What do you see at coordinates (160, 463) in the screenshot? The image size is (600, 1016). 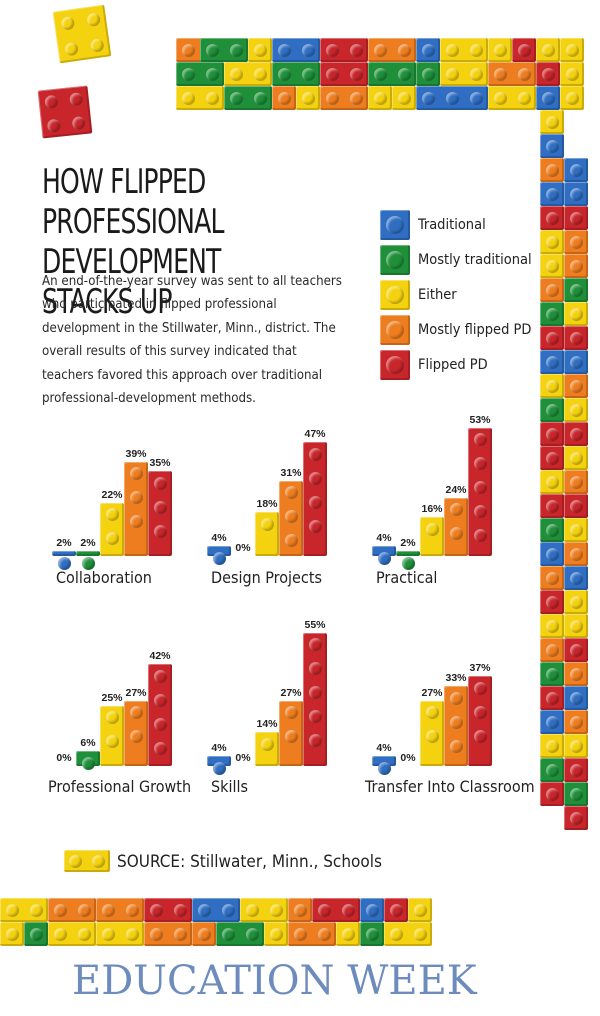 I see `bar-value-label: 35%` at bounding box center [160, 463].